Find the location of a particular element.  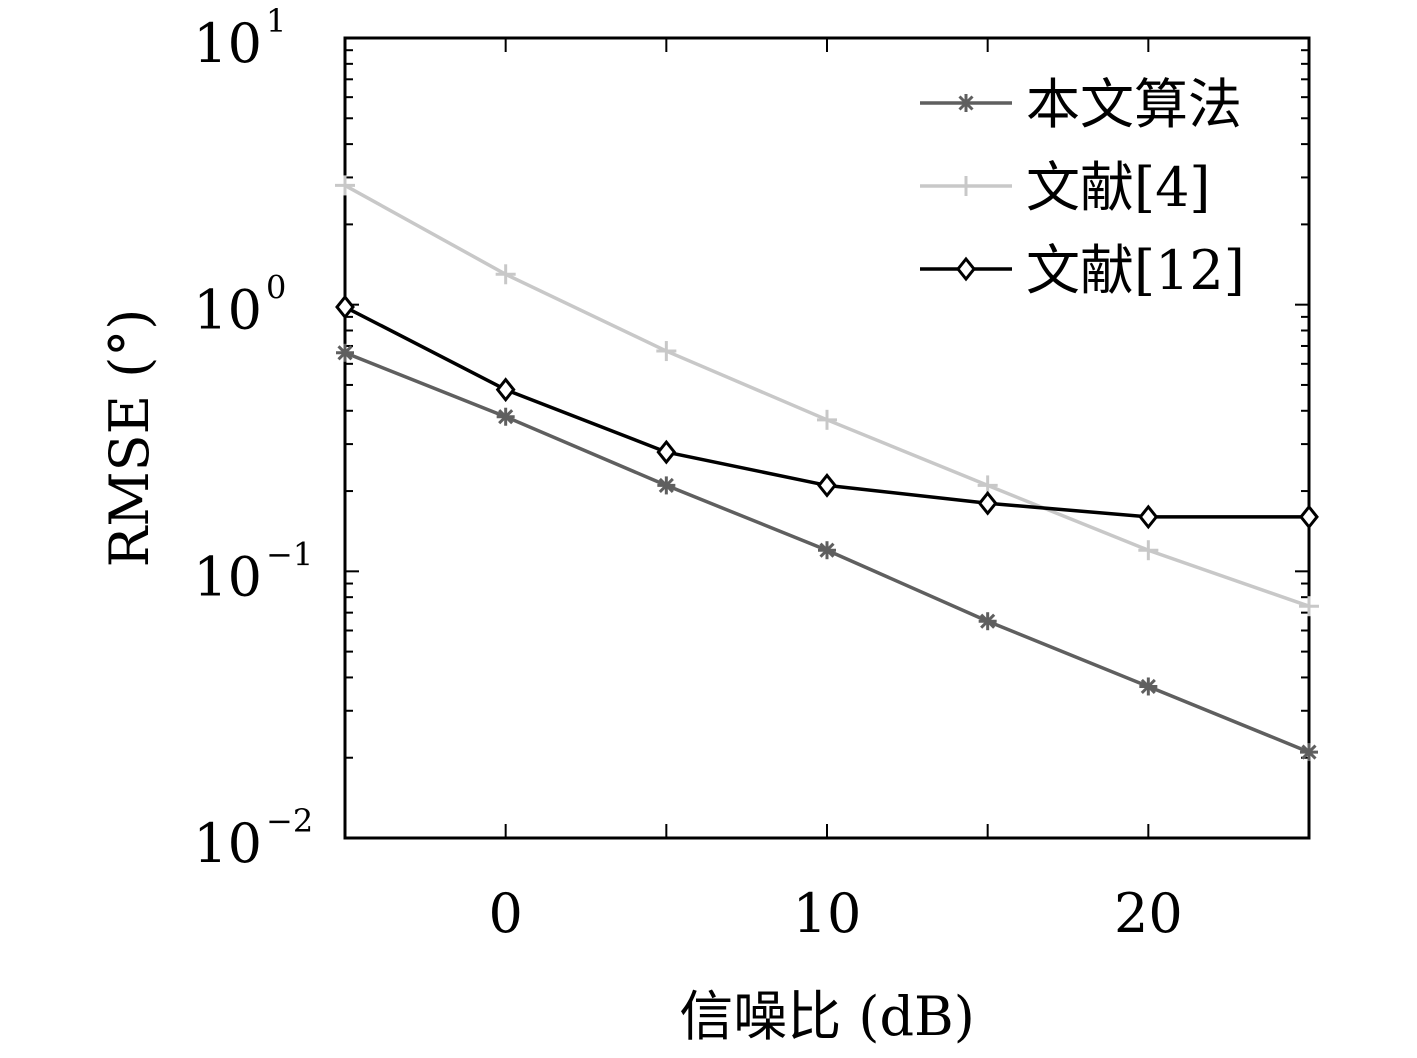

legend-item: 文献[12] is located at coordinates (1082, 270).